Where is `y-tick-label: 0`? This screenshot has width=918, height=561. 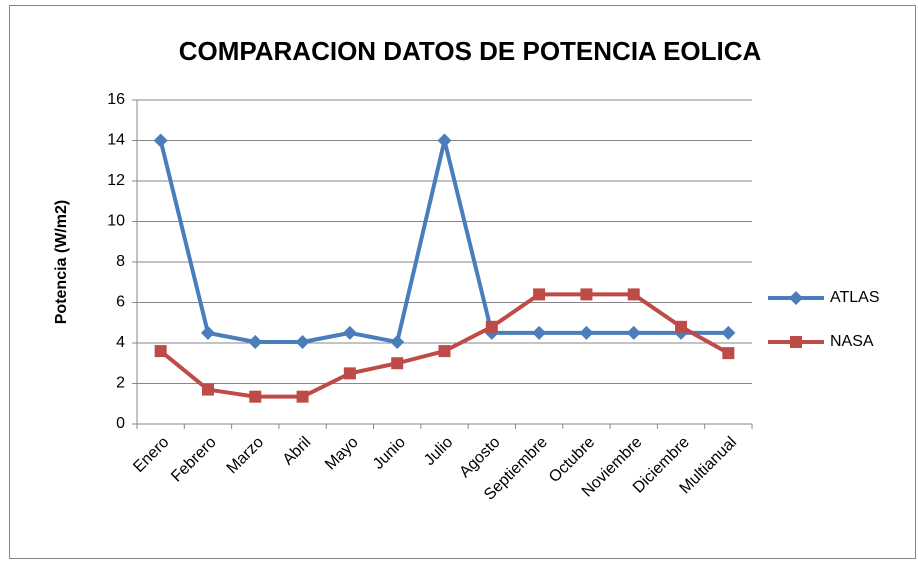 y-tick-label: 0 is located at coordinates (120, 423).